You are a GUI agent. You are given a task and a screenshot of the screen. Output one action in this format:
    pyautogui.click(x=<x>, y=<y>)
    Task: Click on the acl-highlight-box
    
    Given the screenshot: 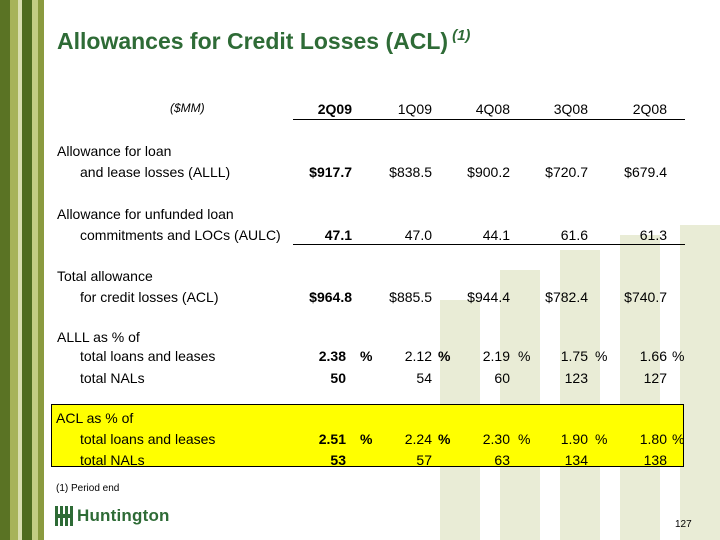 What is the action you would take?
    pyautogui.click(x=367, y=435)
    